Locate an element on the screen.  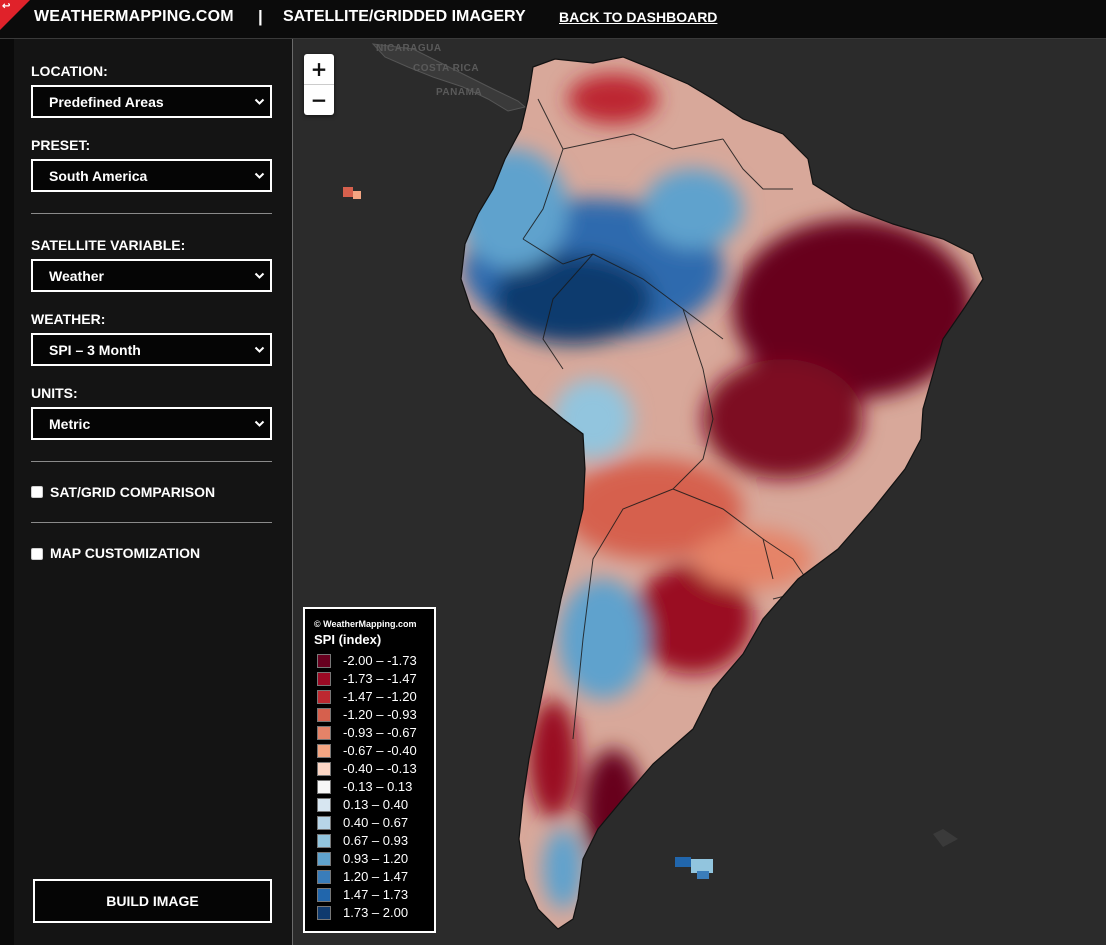
preset-select: South America is located at coordinates (151, 175).